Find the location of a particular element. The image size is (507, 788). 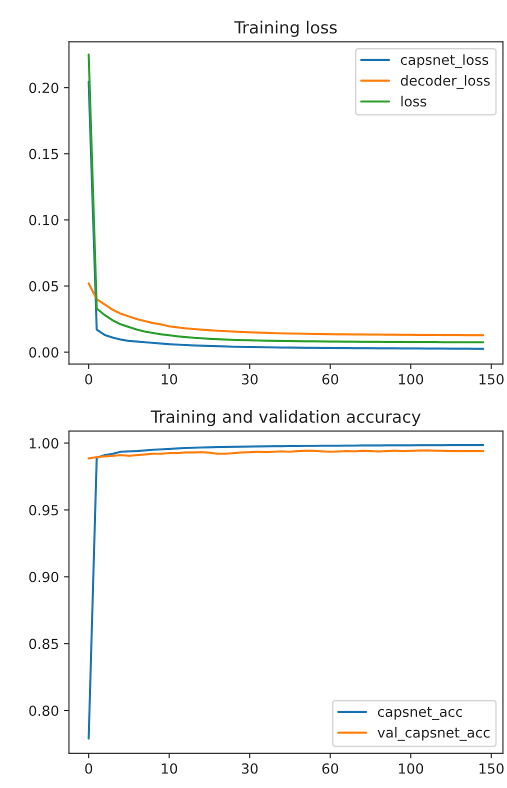

legend-label: loss is located at coordinates (413, 101).